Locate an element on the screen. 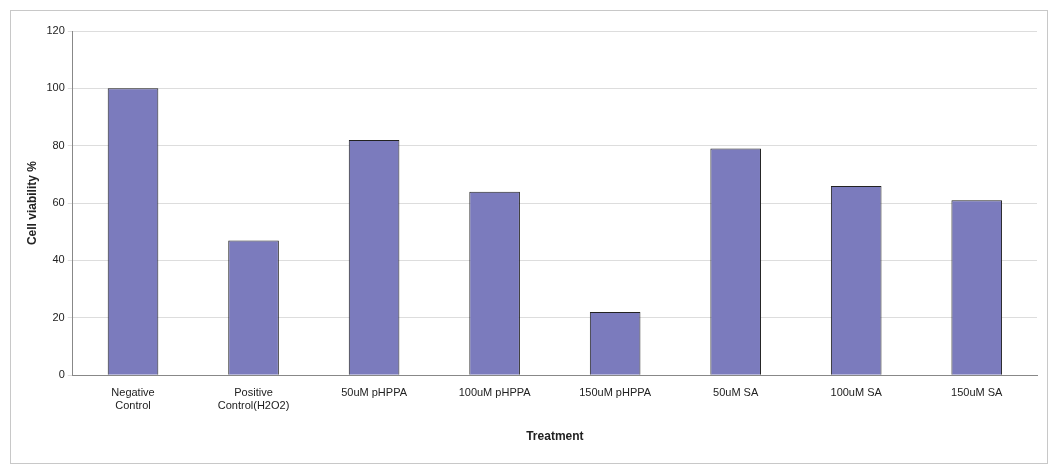 The height and width of the screenshot is (473, 1059). x-tick-label: 100uM SA is located at coordinates (856, 391).